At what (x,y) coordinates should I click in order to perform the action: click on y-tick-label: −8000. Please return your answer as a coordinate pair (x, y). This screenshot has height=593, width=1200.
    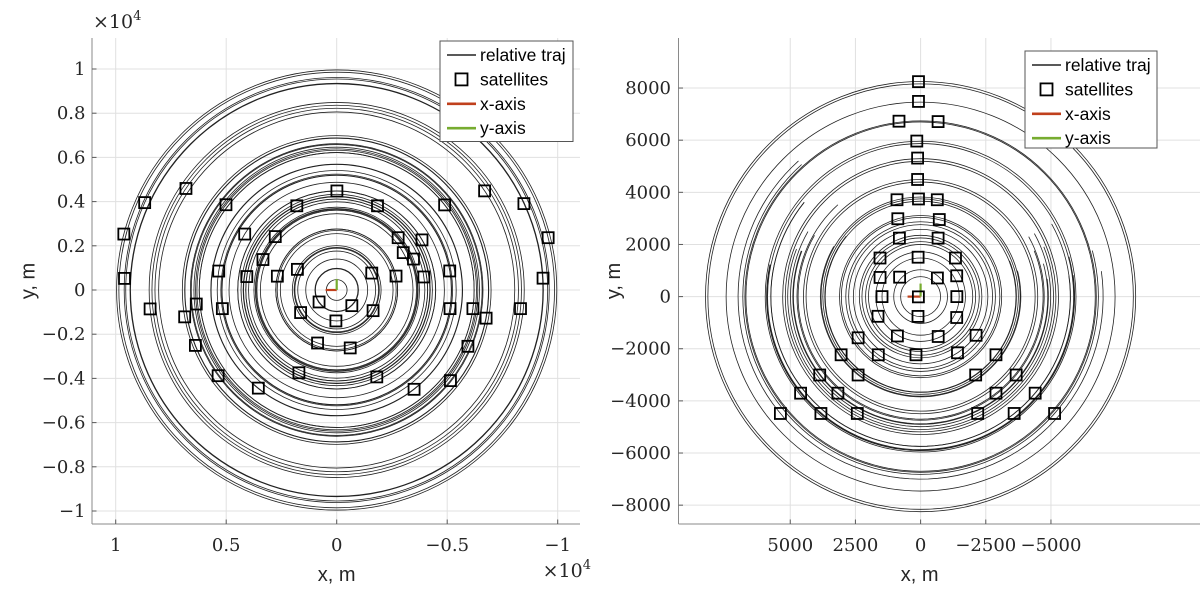
    Looking at the image, I should click on (640, 505).